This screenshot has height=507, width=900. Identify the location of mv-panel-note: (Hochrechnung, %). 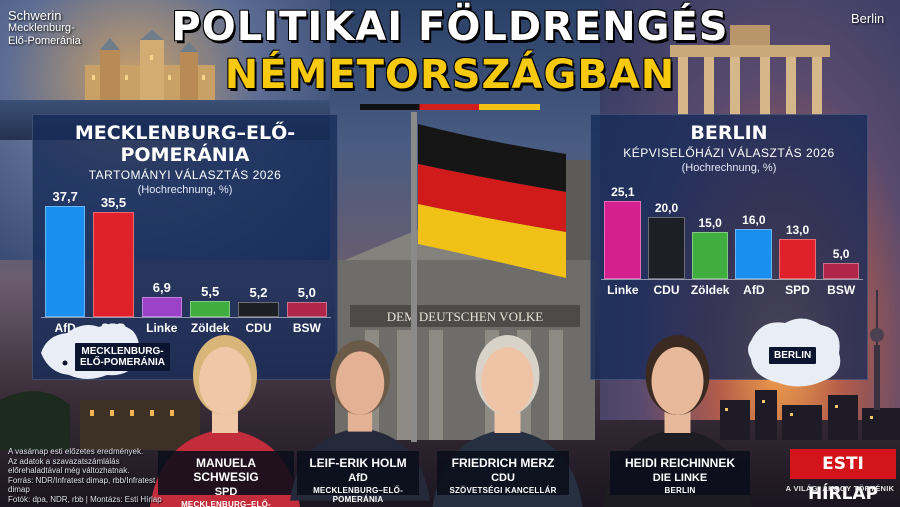
(185, 190).